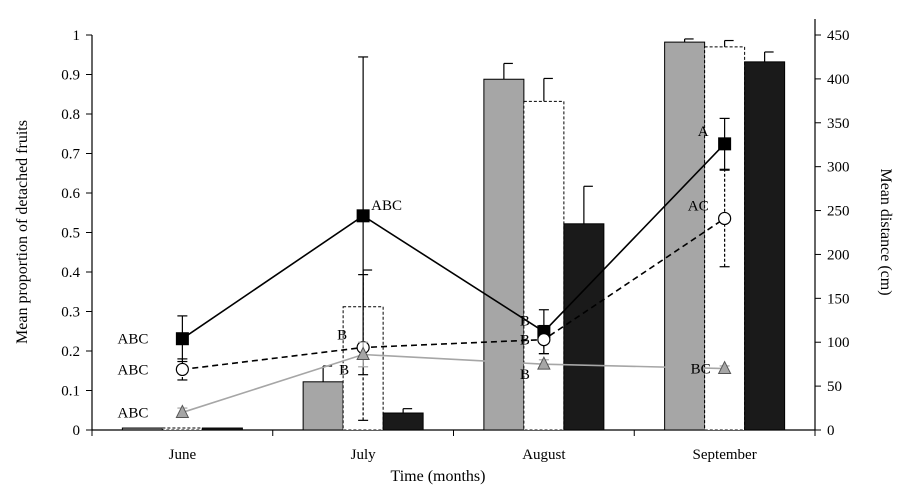  Describe the element at coordinates (70, 115) in the screenshot. I see `y-tick-label: 0.8` at that location.